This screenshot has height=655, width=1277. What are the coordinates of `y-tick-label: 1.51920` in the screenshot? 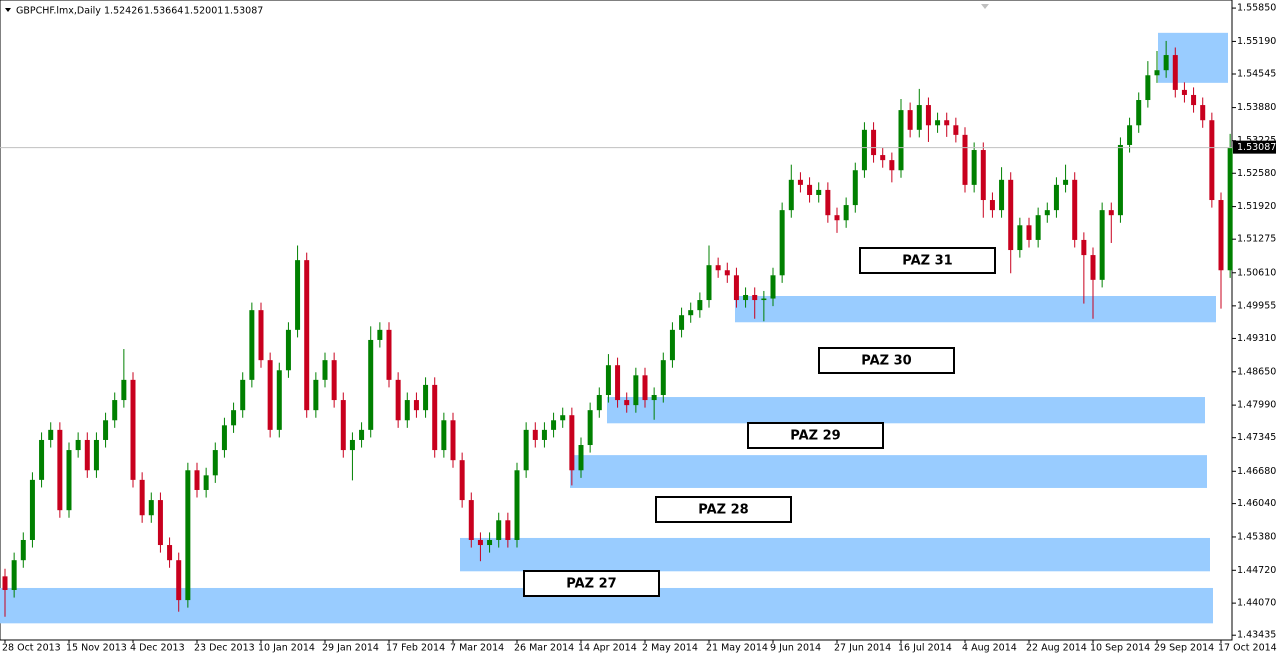 It's located at (1256, 206).